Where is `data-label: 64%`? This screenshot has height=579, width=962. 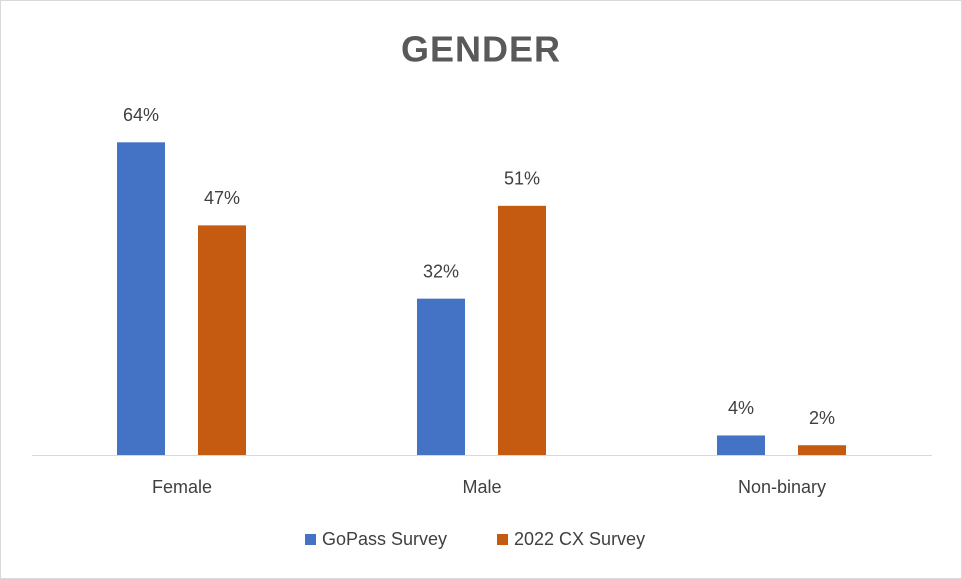 data-label: 64% is located at coordinates (141, 115).